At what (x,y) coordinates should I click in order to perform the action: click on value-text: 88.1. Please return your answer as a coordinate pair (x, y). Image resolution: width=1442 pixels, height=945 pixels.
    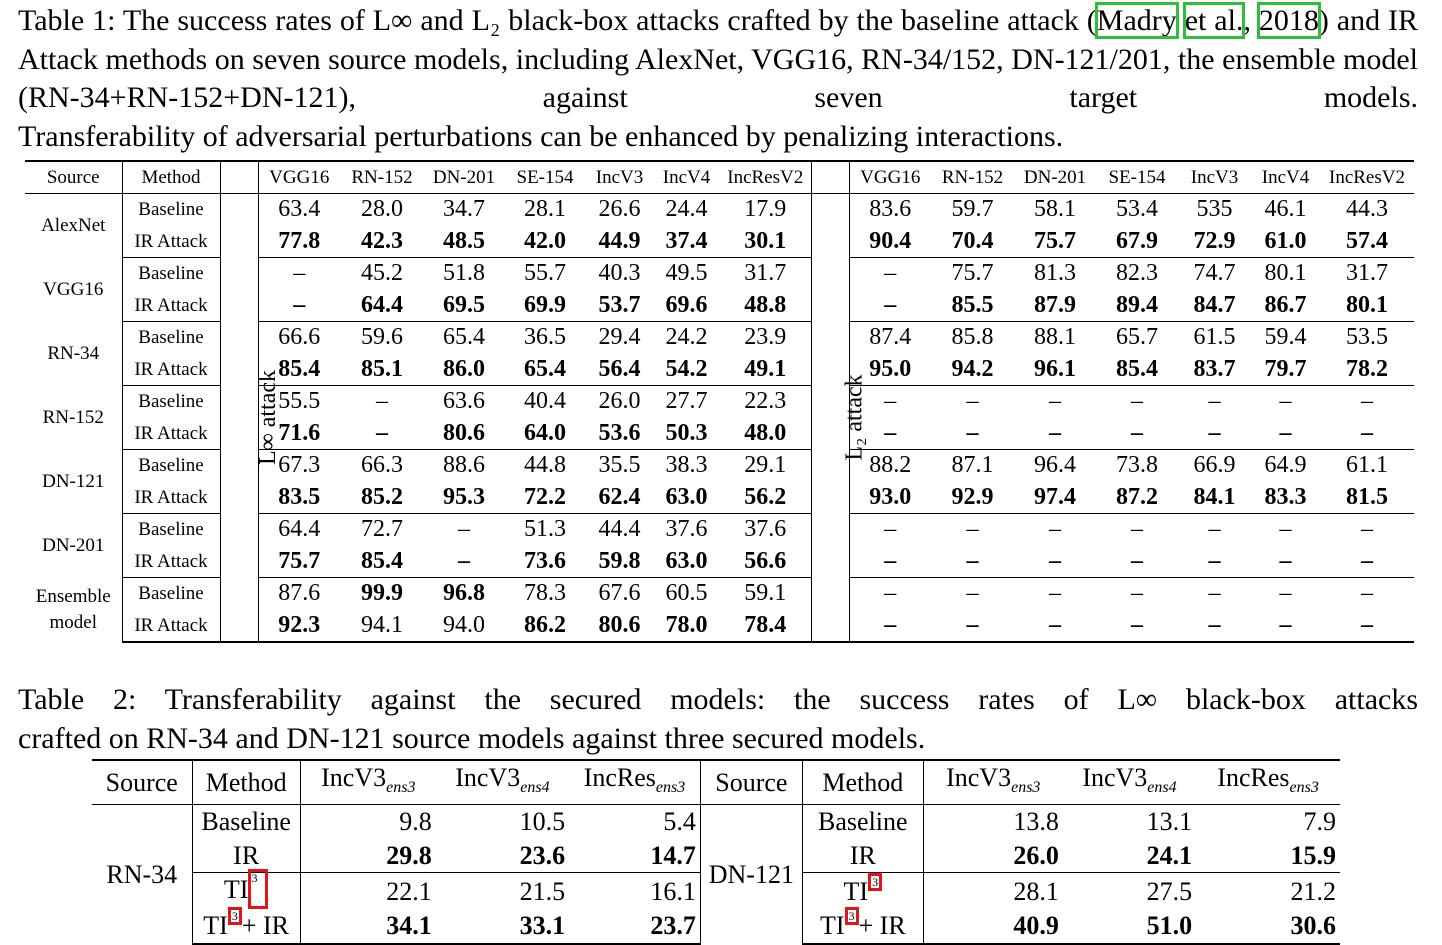
    Looking at the image, I should click on (1055, 337).